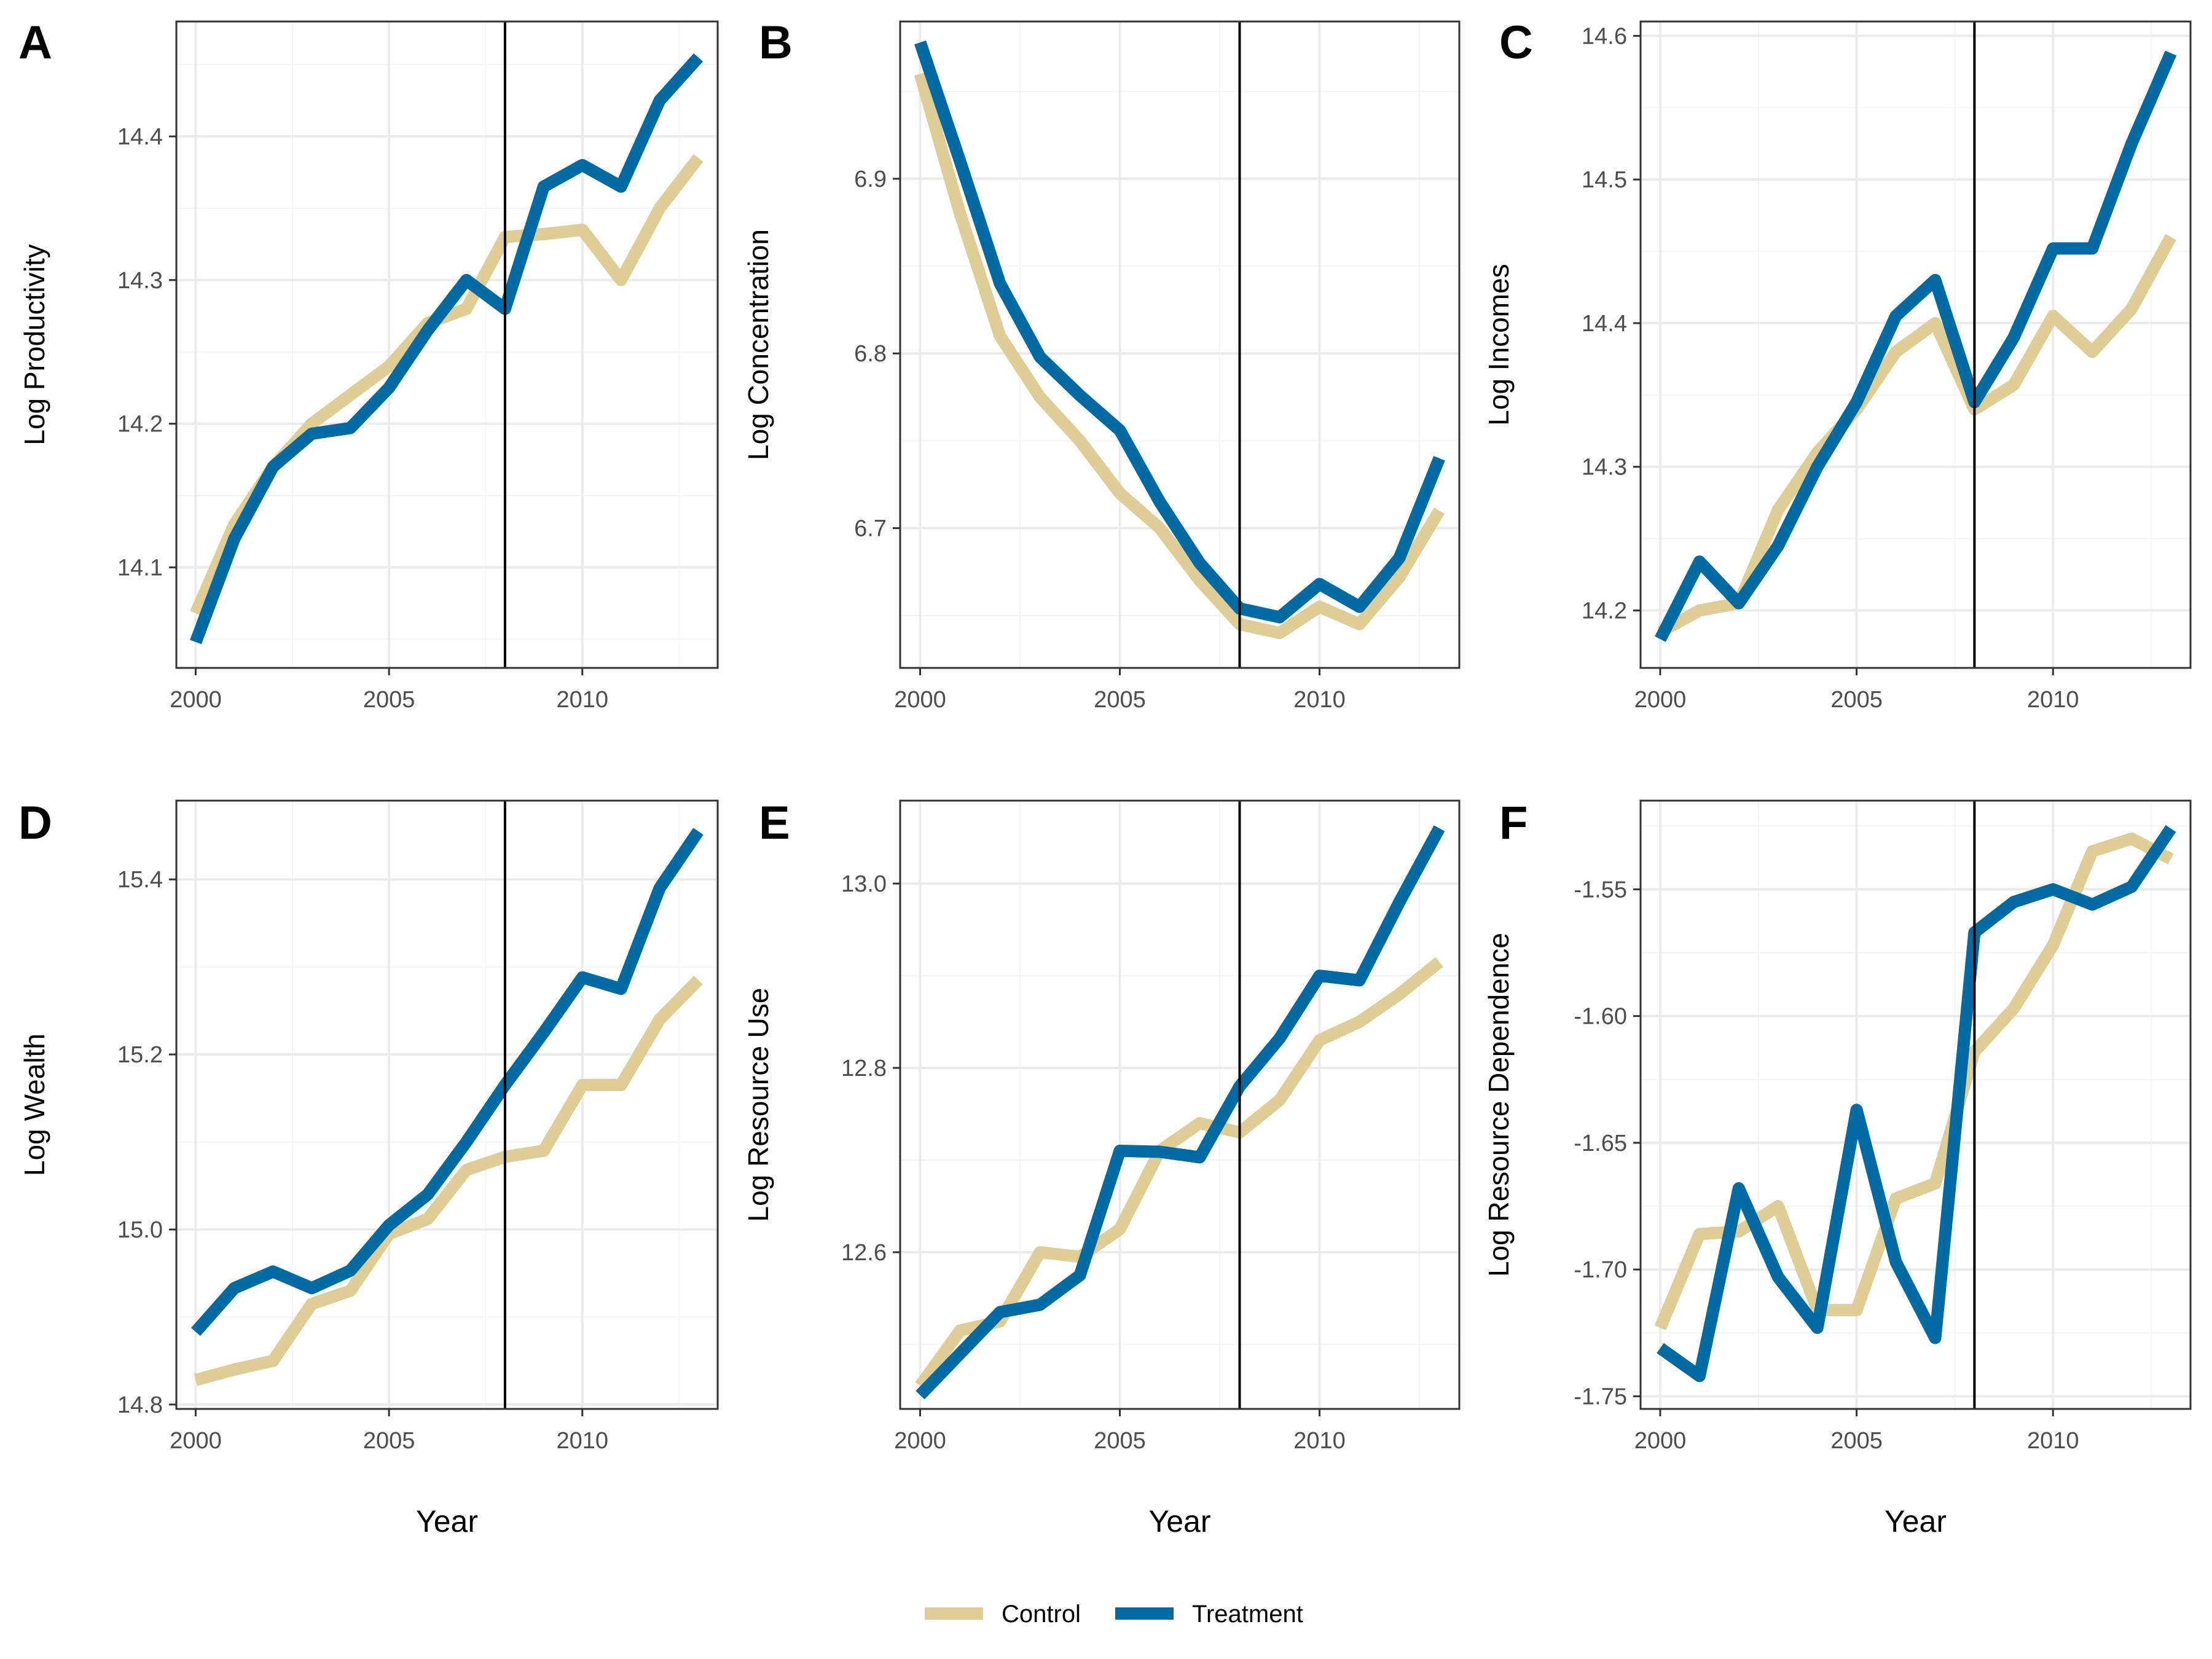  I want to click on y-axis-title: Log Productivity, so click(34, 344).